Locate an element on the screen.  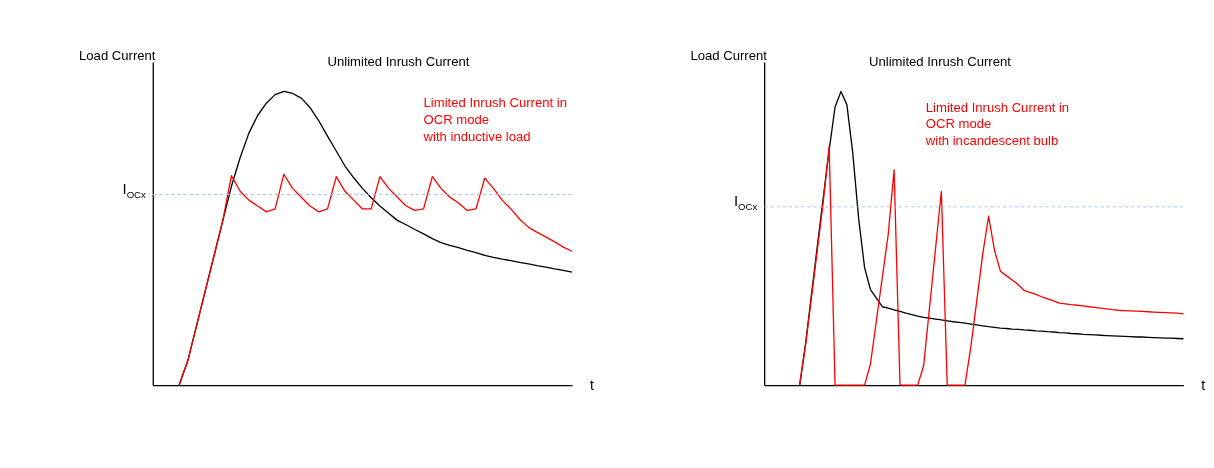
annotation: Limited Inrush Current in OCR mode with inductive load is located at coordinates (494, 119).